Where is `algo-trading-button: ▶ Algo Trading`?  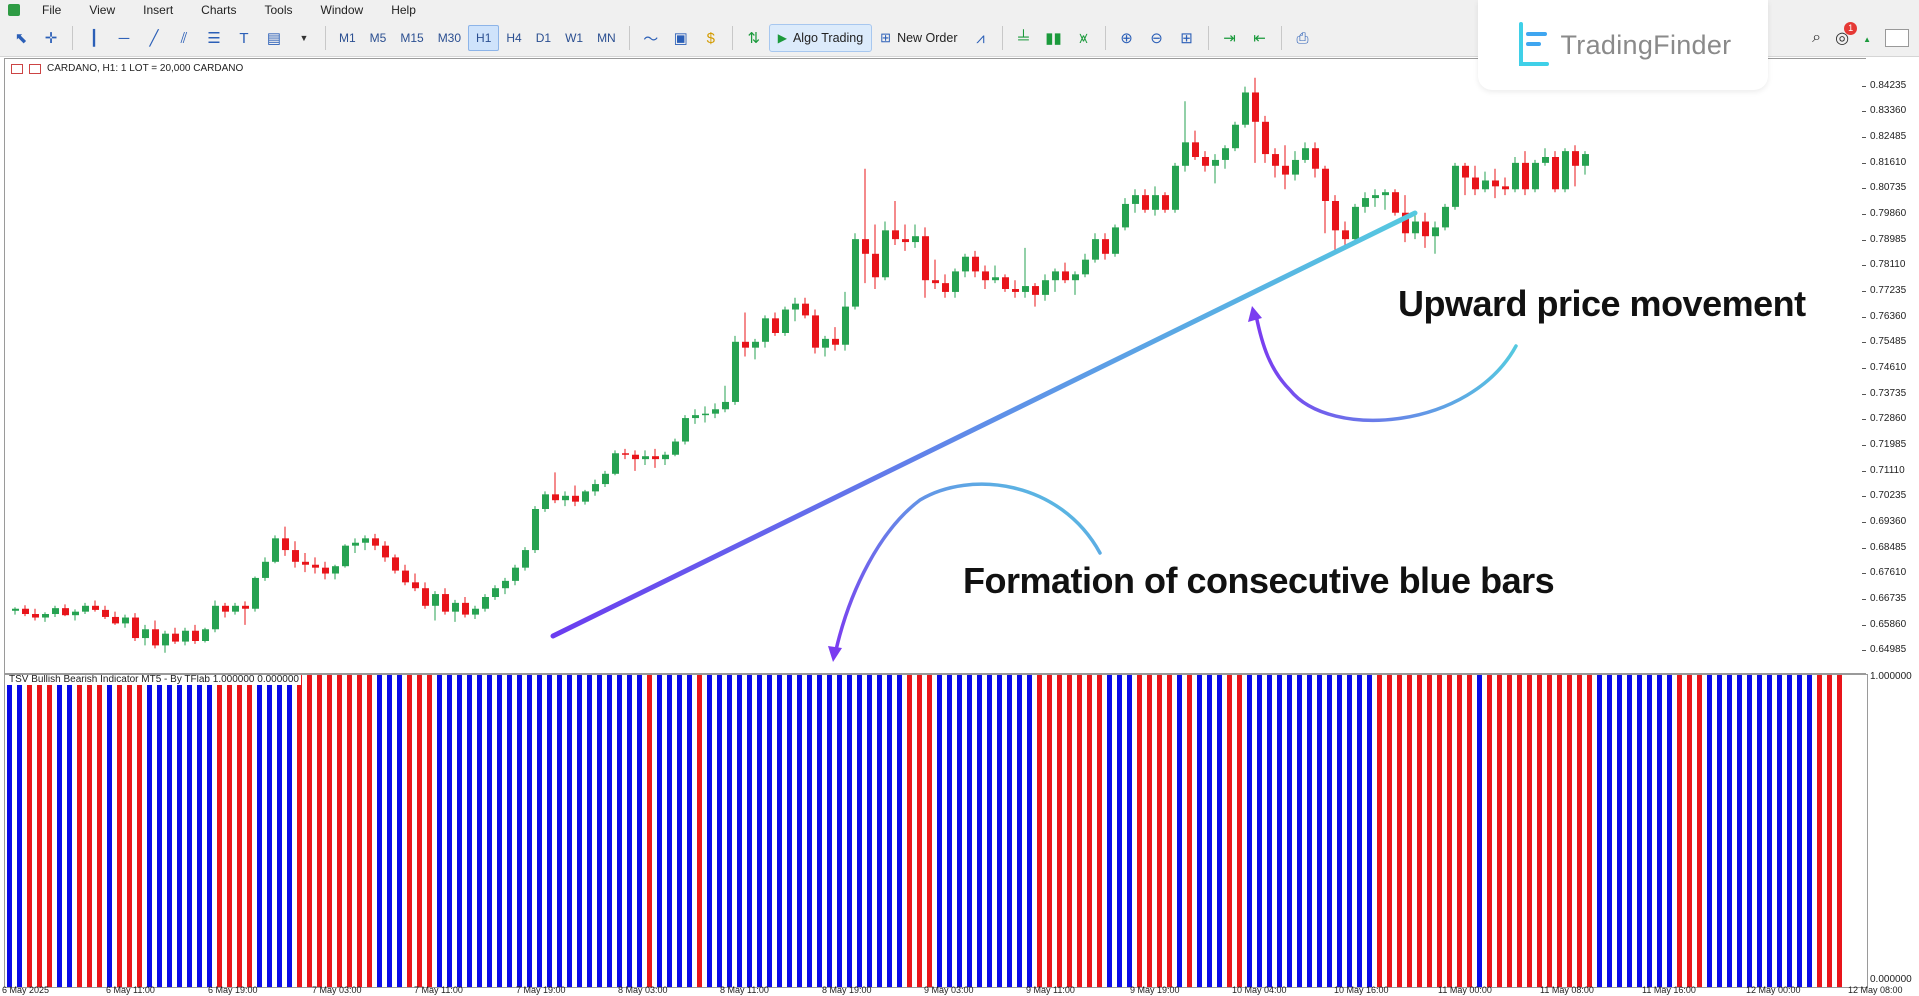
algo-trading-button: ▶ Algo Trading is located at coordinates (820, 38).